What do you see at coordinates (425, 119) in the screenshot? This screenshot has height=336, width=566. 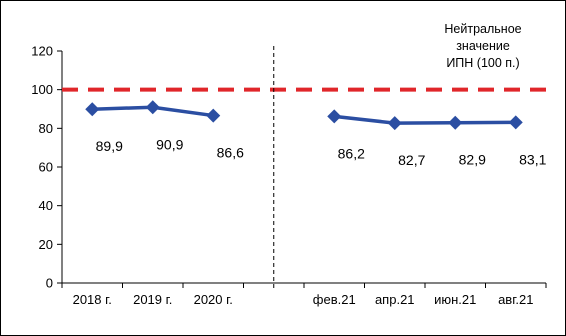 I see `series-line` at bounding box center [425, 119].